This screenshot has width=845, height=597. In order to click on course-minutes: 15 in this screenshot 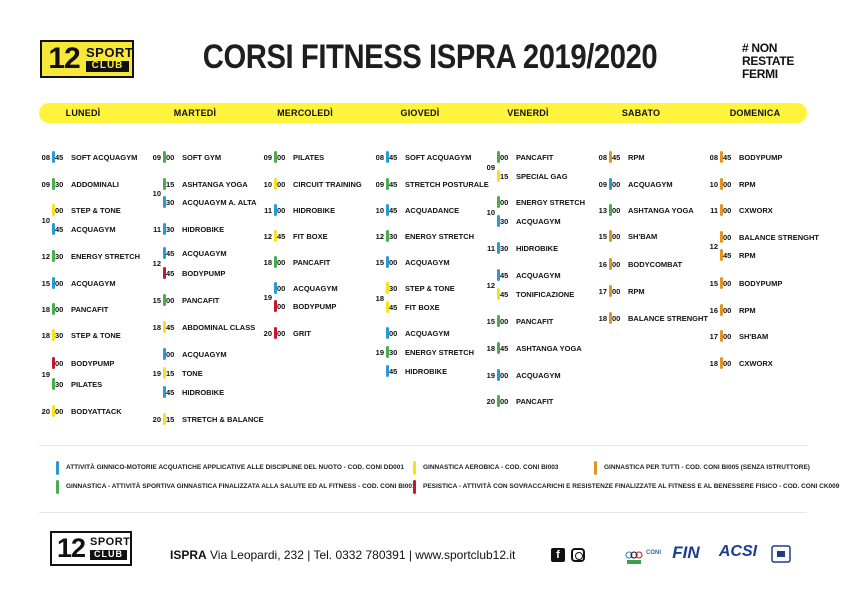, I will do `click(170, 373)`.